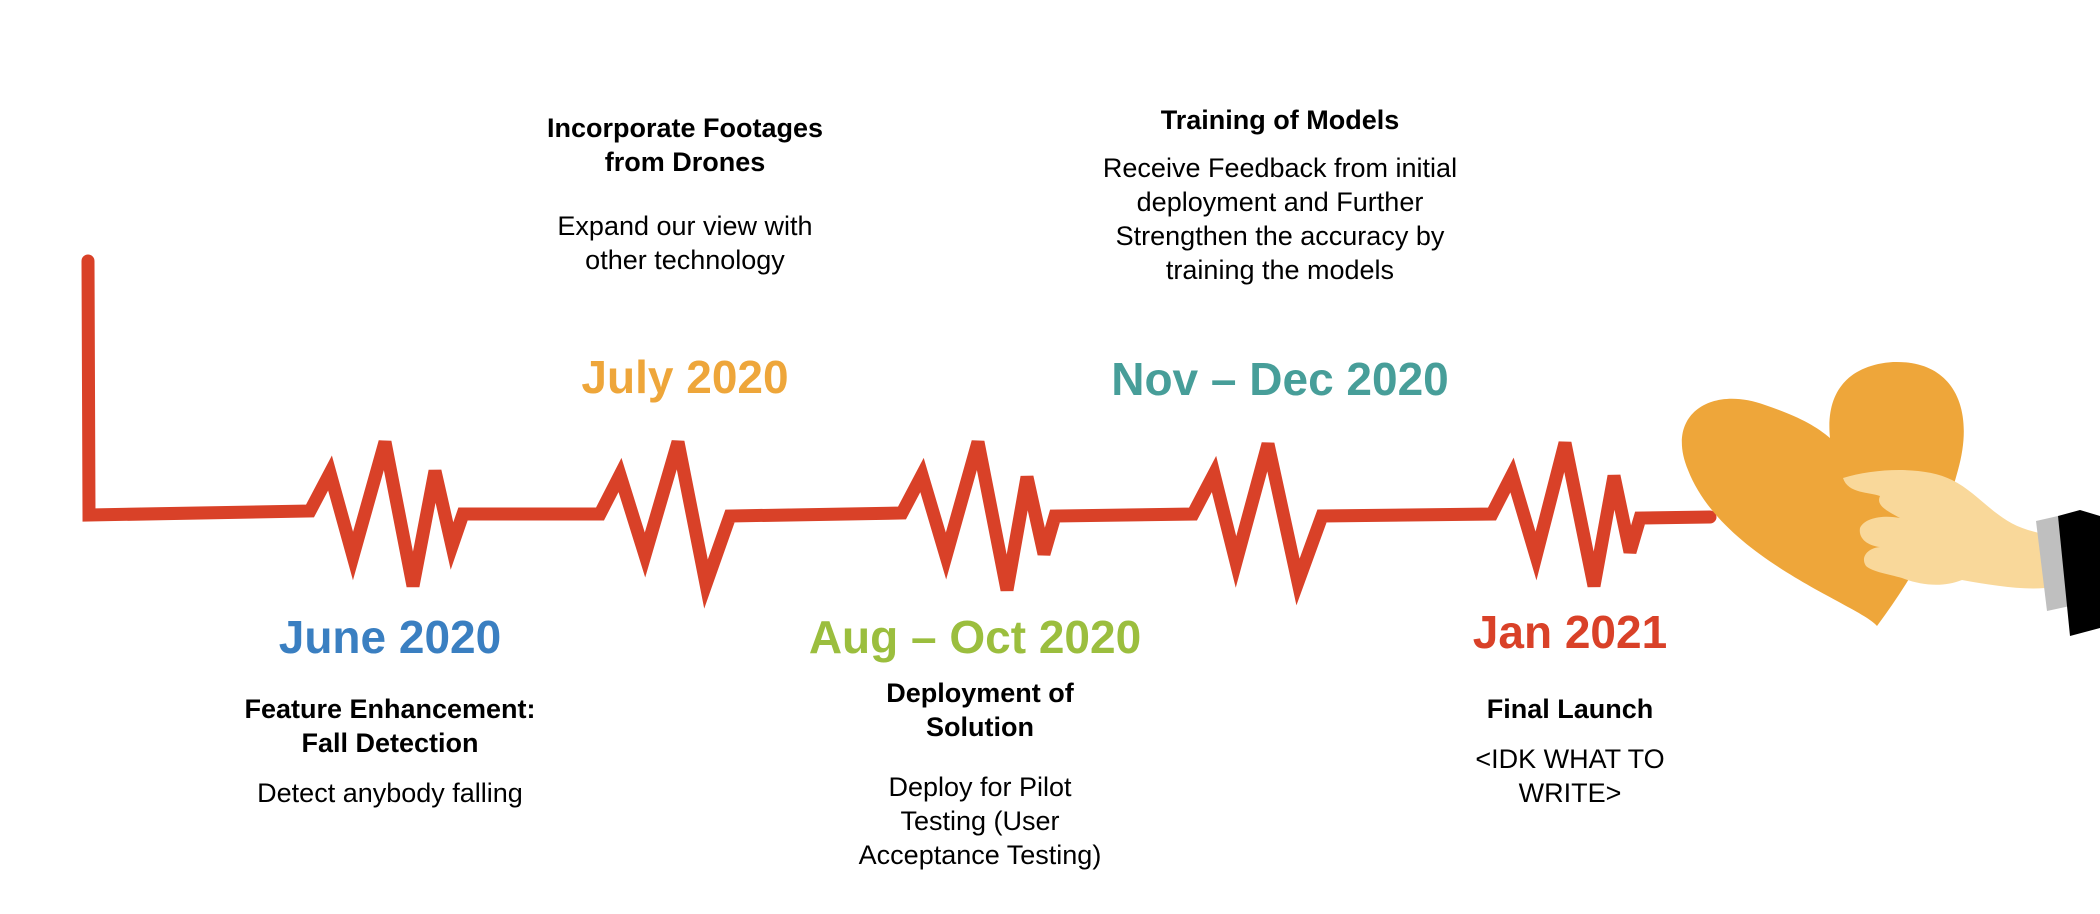 The width and height of the screenshot is (2100, 914). I want to click on milestone-desc-line: Testing (User, so click(980, 821).